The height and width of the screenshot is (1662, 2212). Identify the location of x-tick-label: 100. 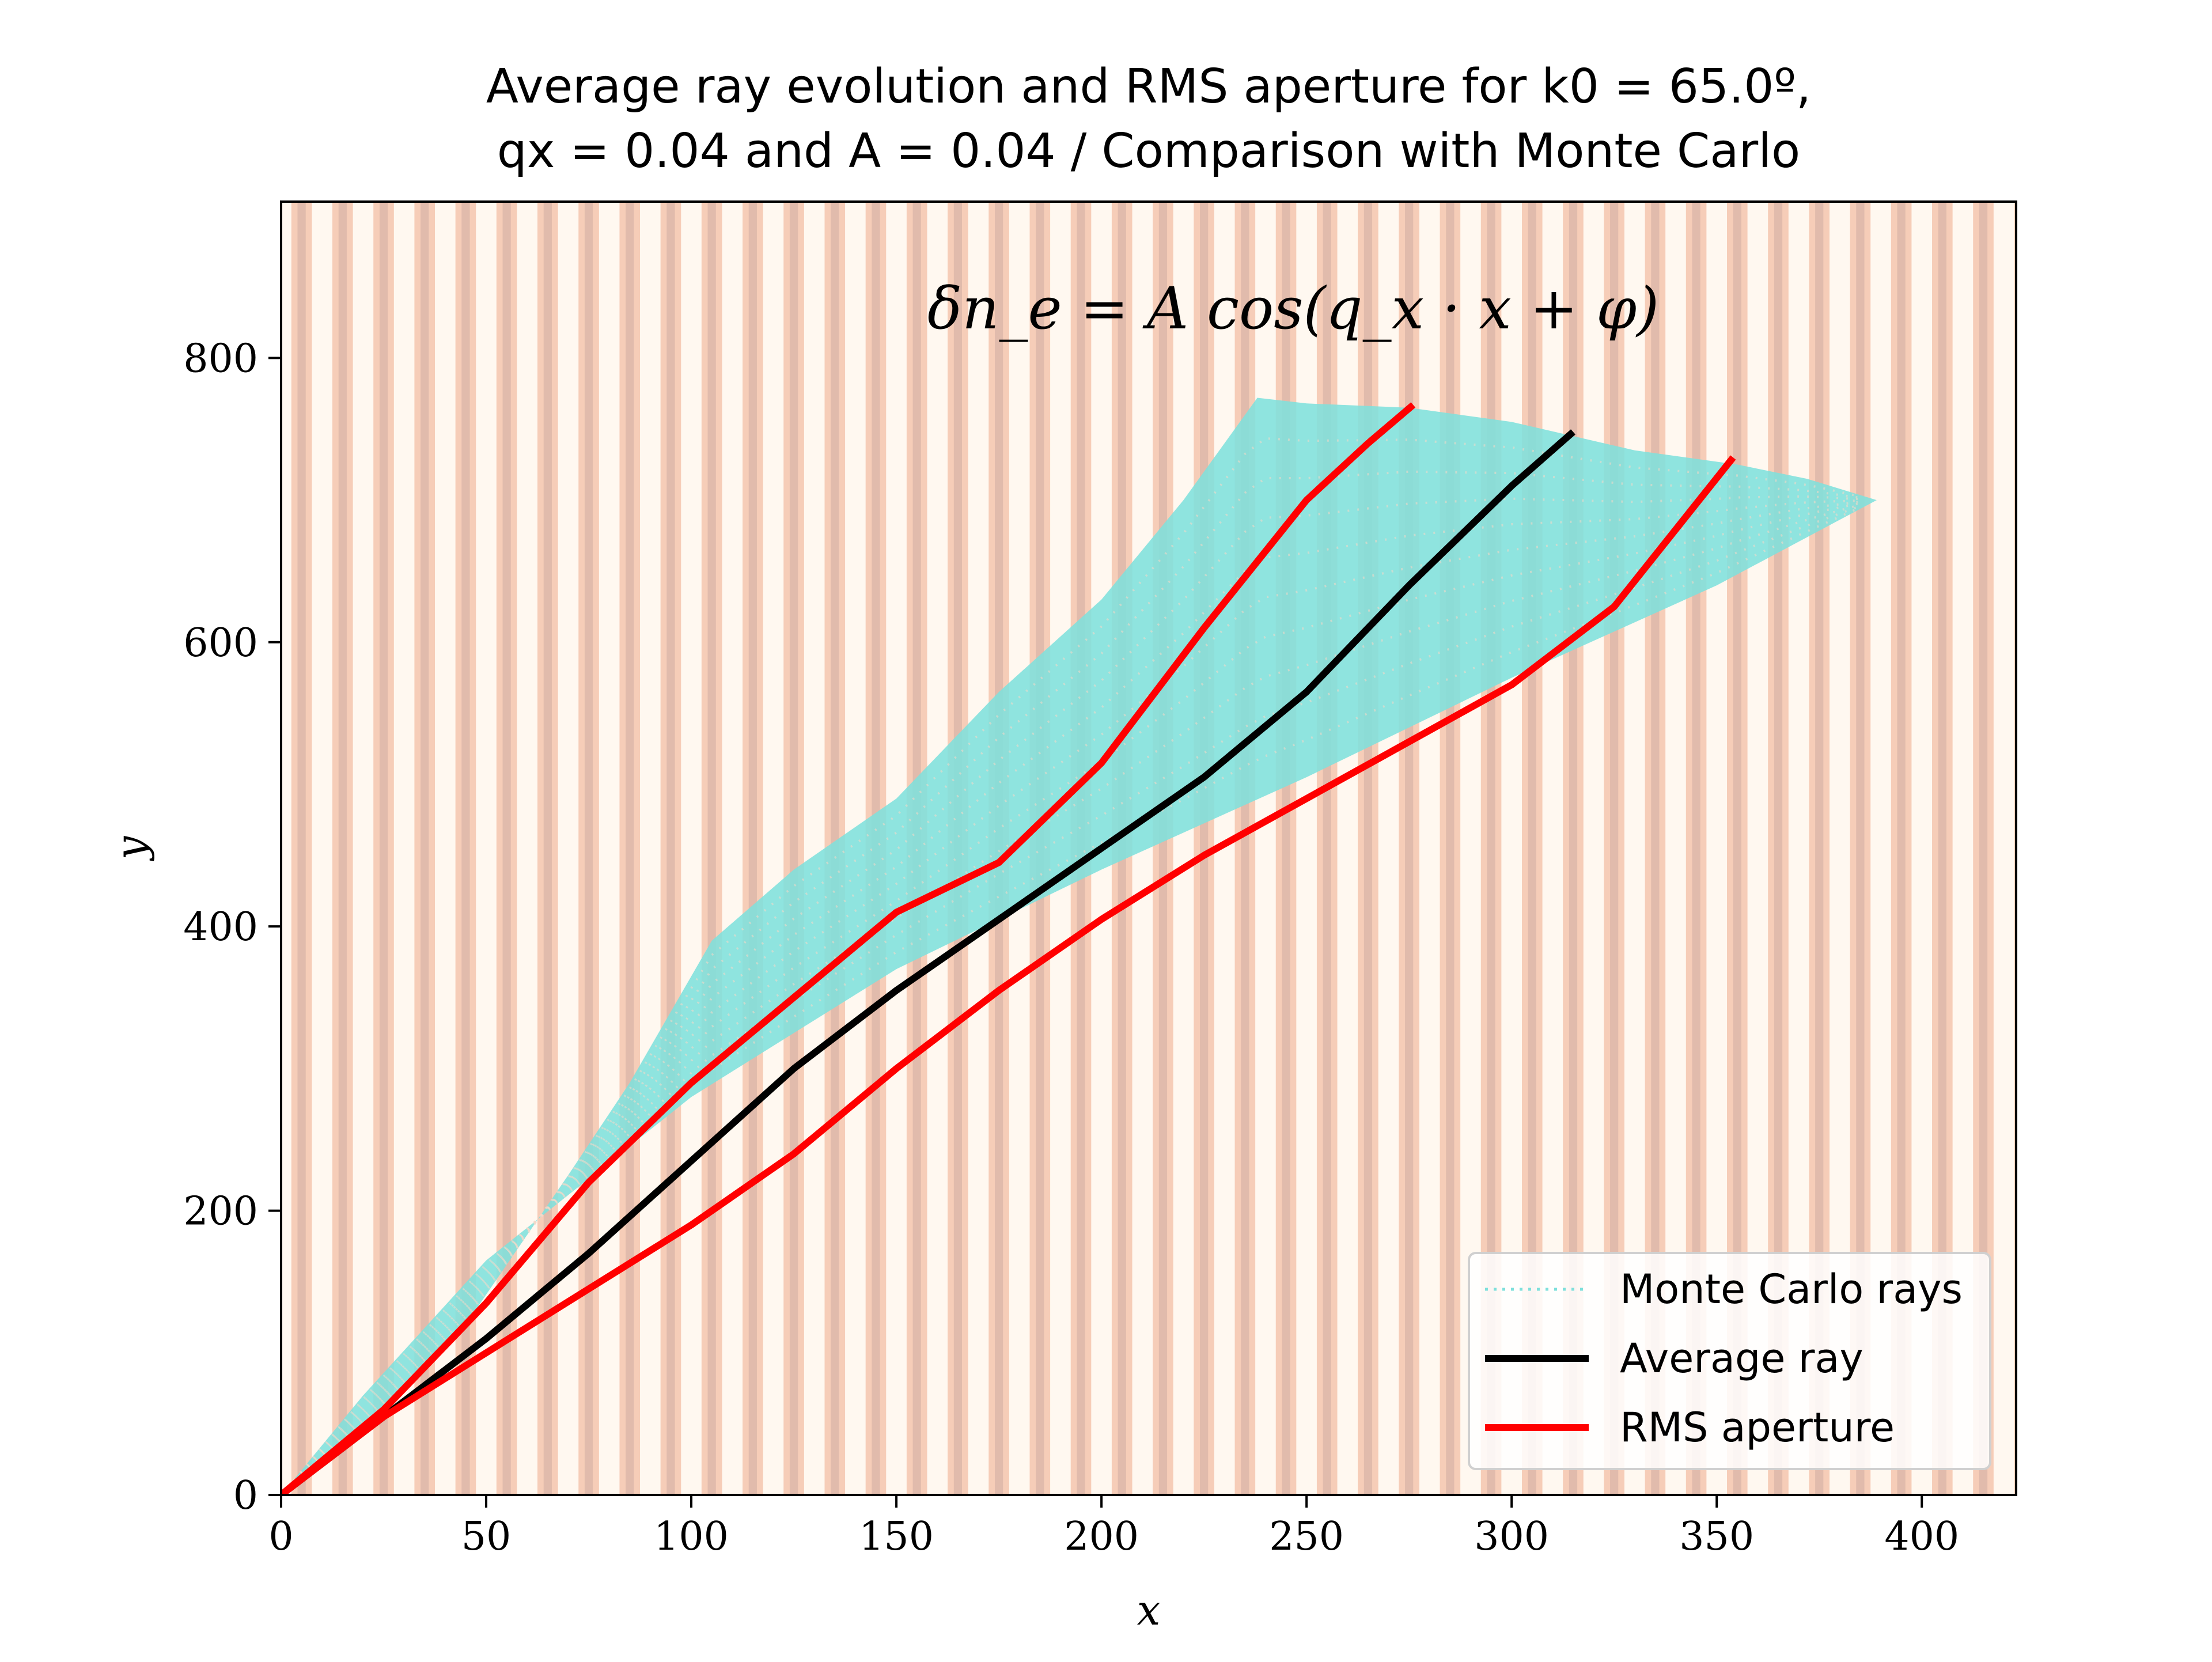
(691, 1537).